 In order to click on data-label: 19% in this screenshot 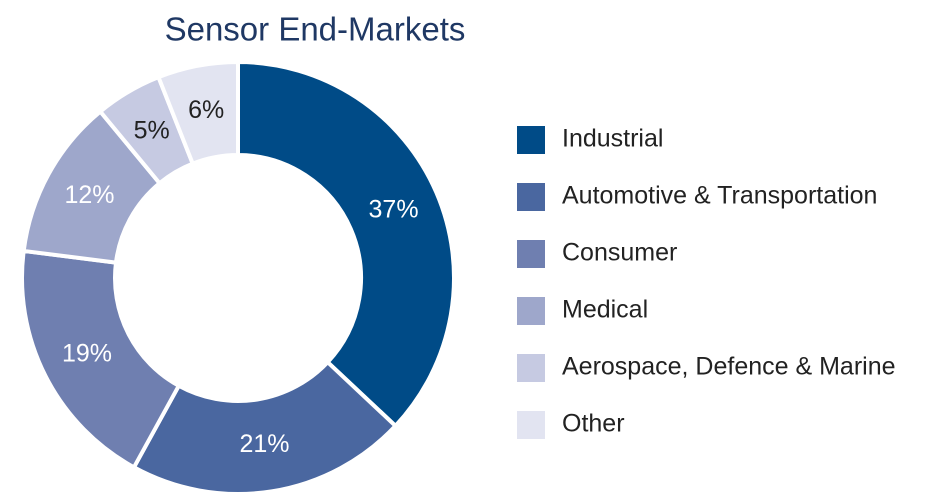, I will do `click(87, 354)`.